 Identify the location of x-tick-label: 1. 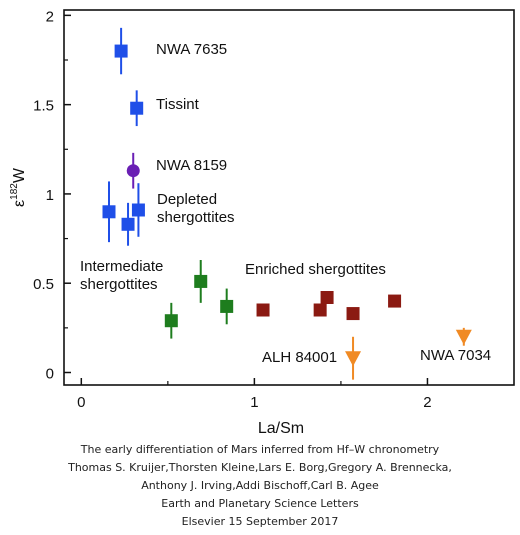
(254, 402).